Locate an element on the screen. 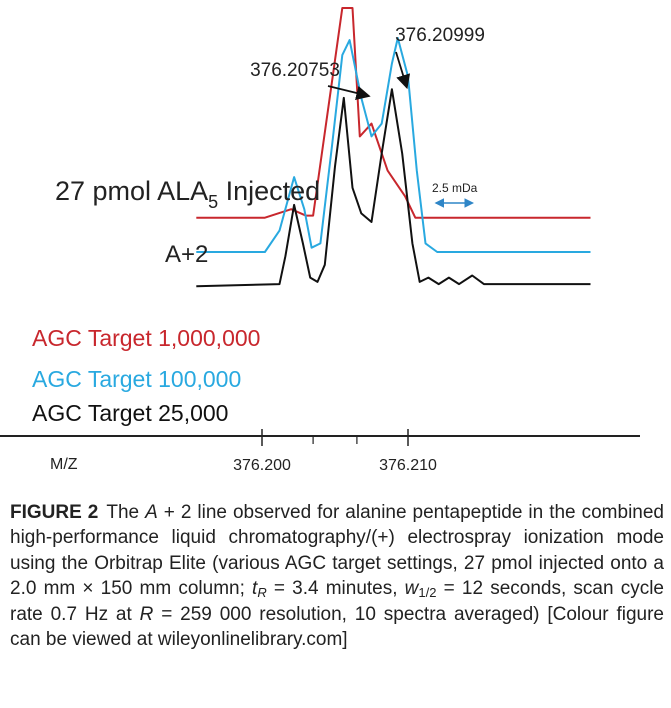 The width and height of the screenshot is (671, 708). scale-marker-label: 2.5 mDa is located at coordinates (455, 188).